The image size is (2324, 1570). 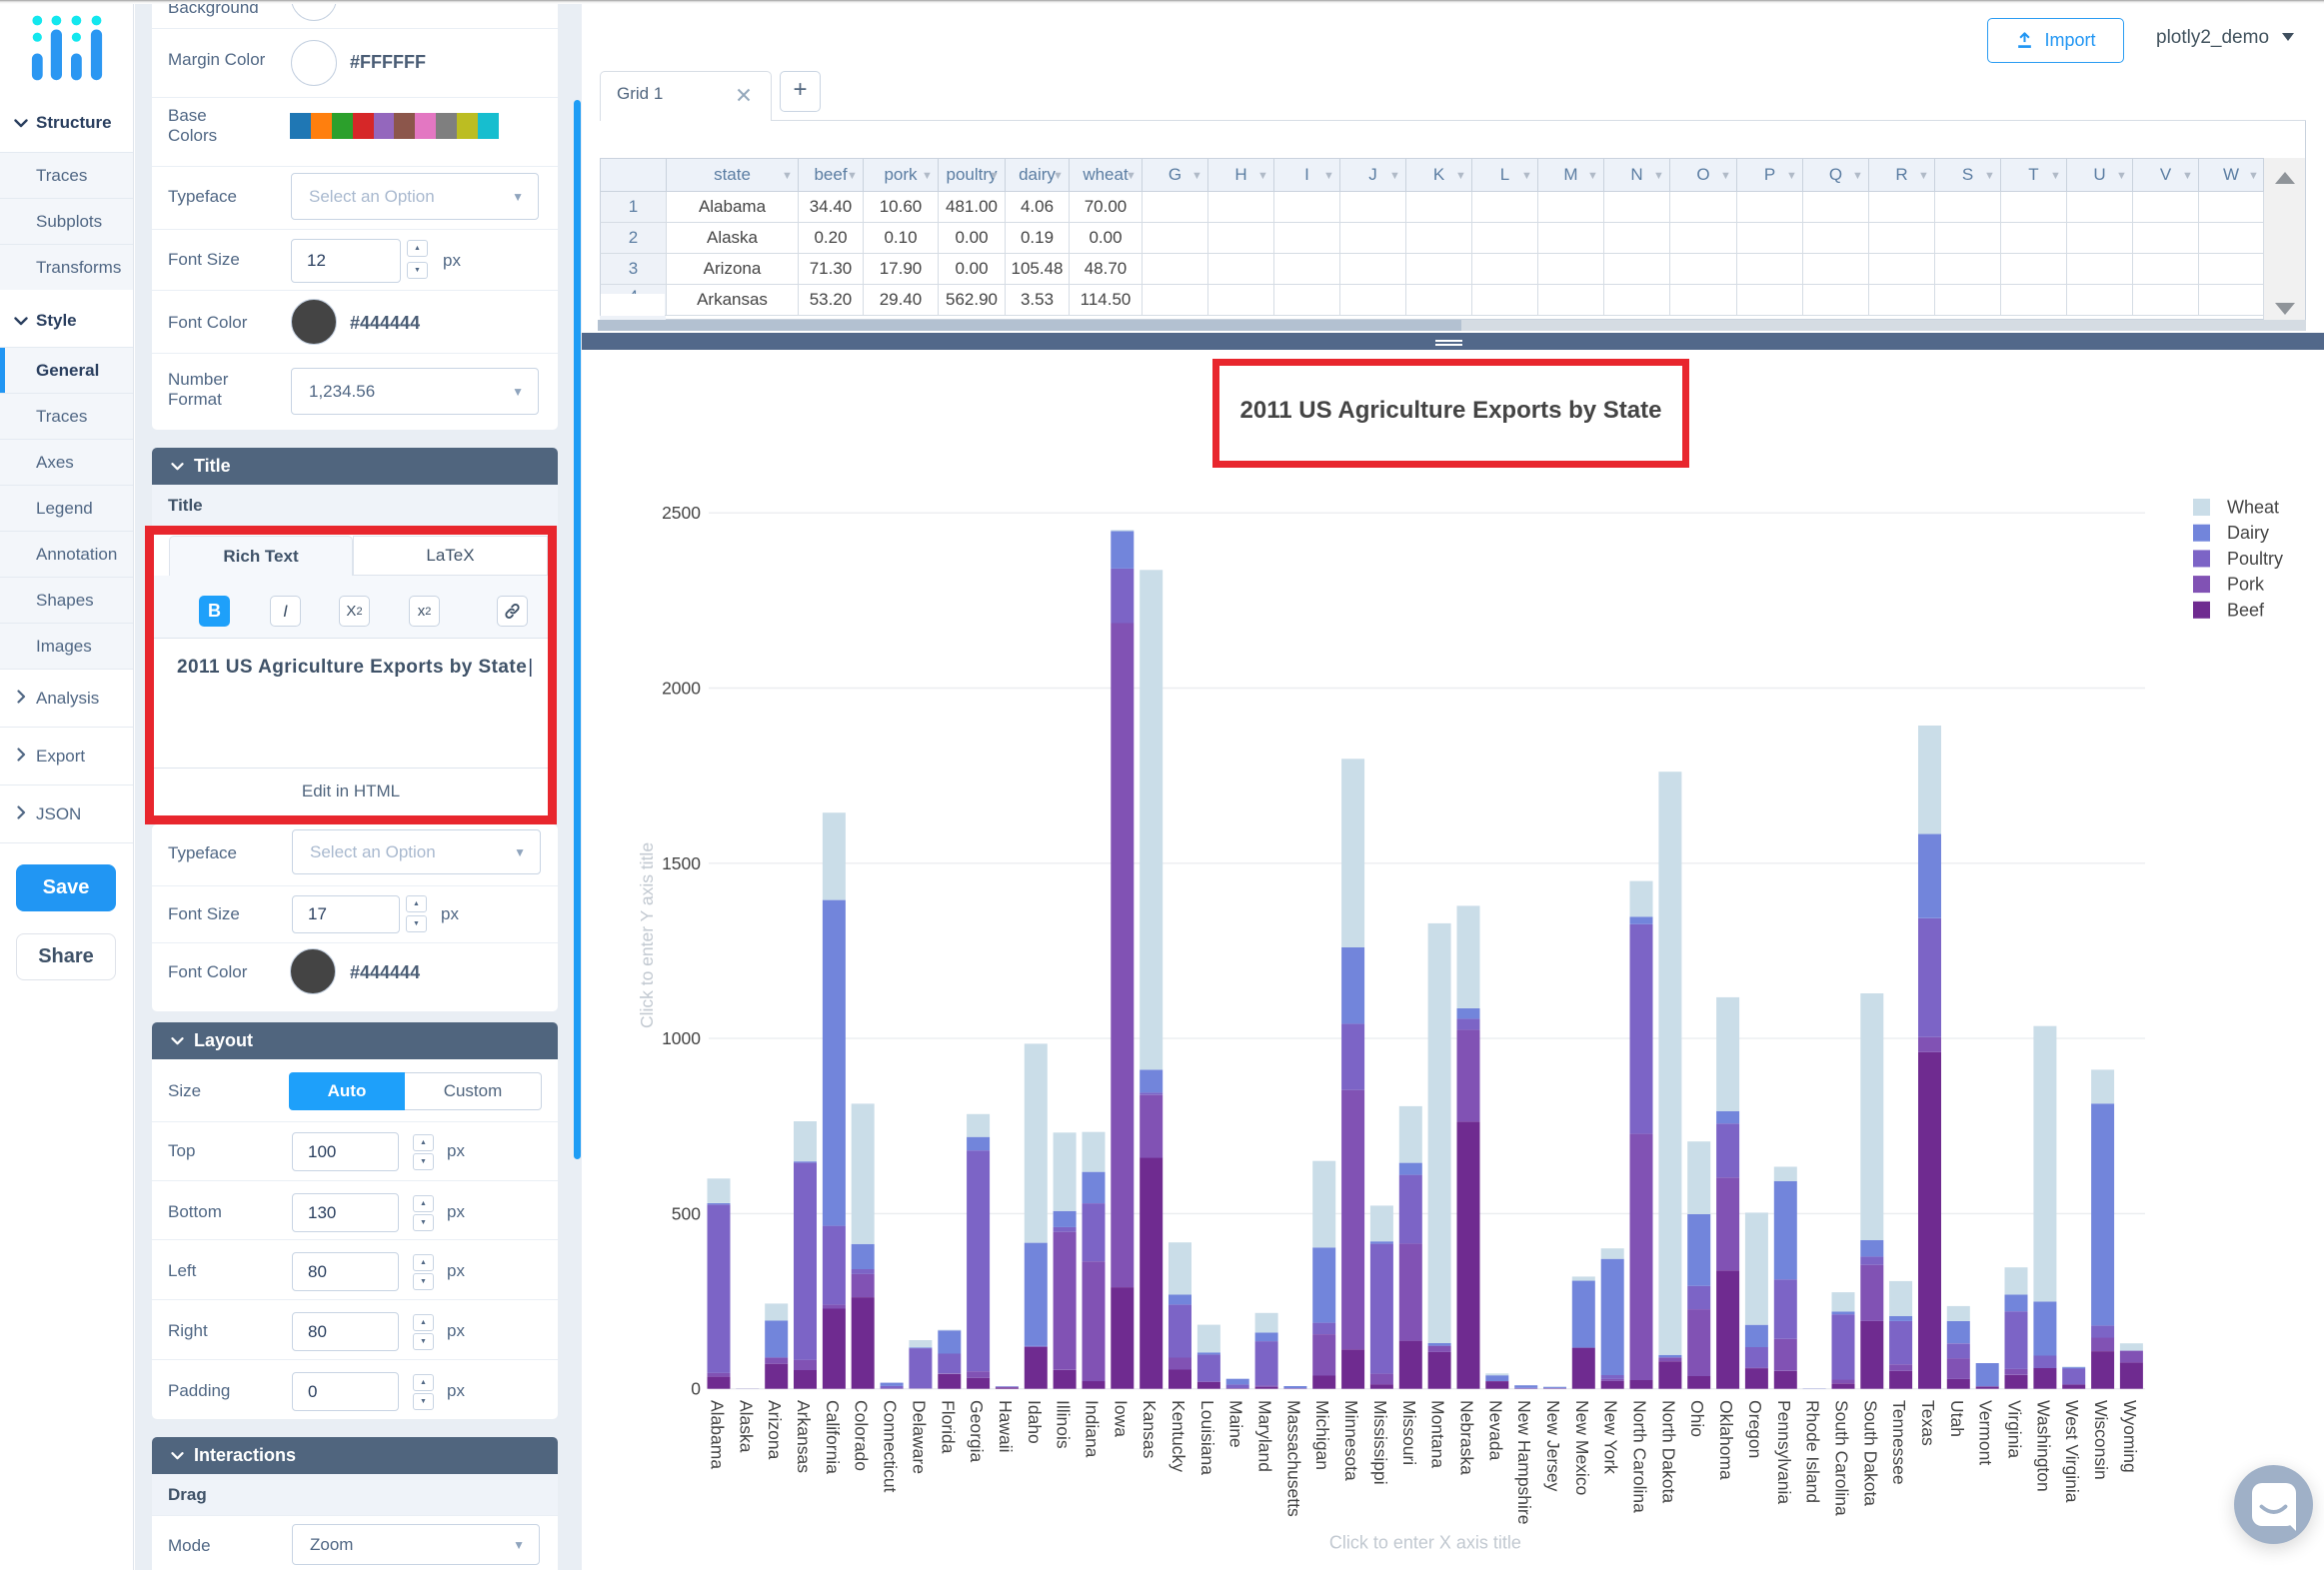 I want to click on svg-text: New York, so click(x=1611, y=1437).